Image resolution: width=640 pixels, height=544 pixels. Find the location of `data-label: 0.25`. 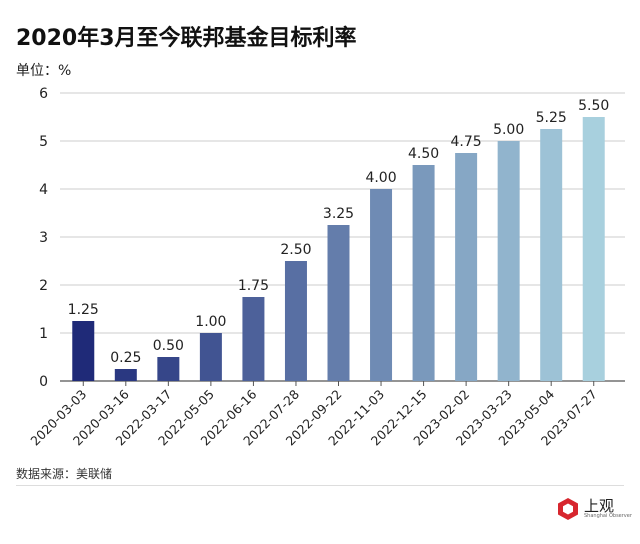

data-label: 0.25 is located at coordinates (125, 358).